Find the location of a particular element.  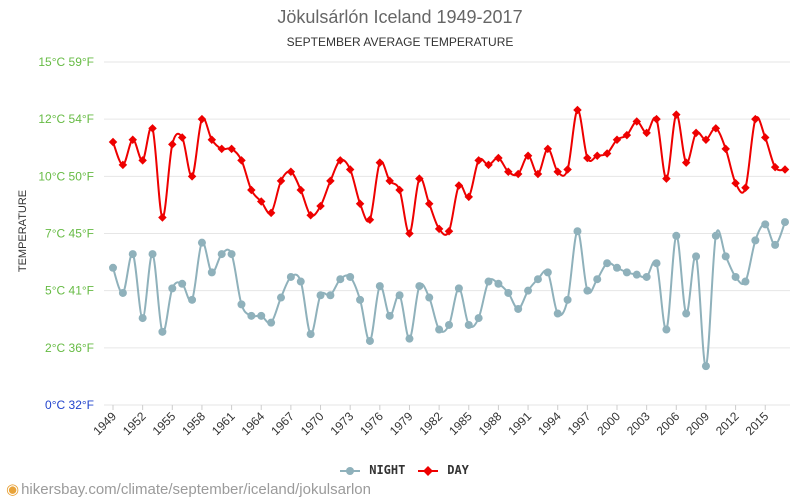

x-tick-label: 1967 is located at coordinates (282, 423).